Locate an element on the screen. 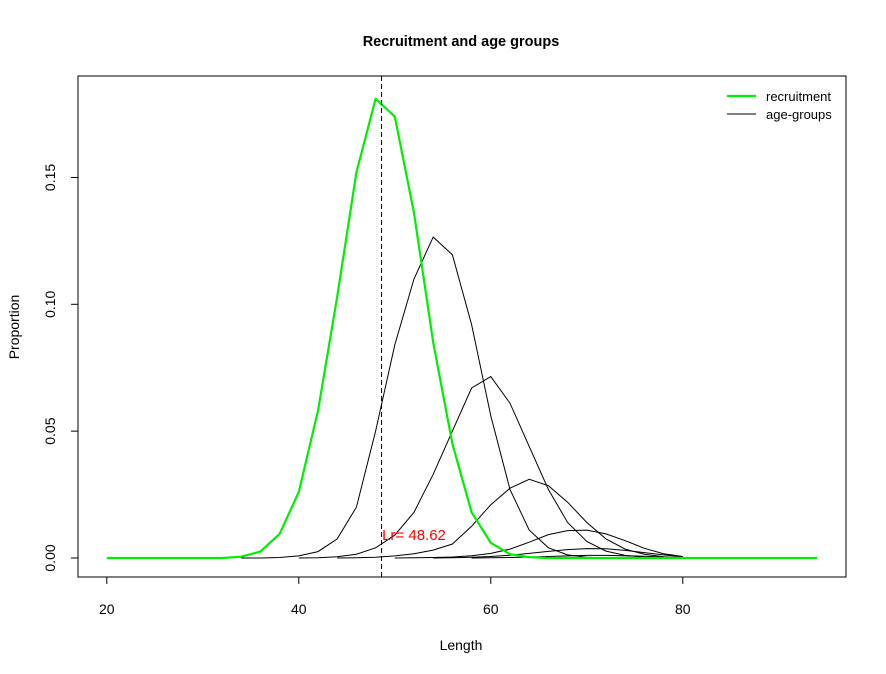 The height and width of the screenshot is (674, 886). lr-annotation: Lr= 48.62 is located at coordinates (414, 535).